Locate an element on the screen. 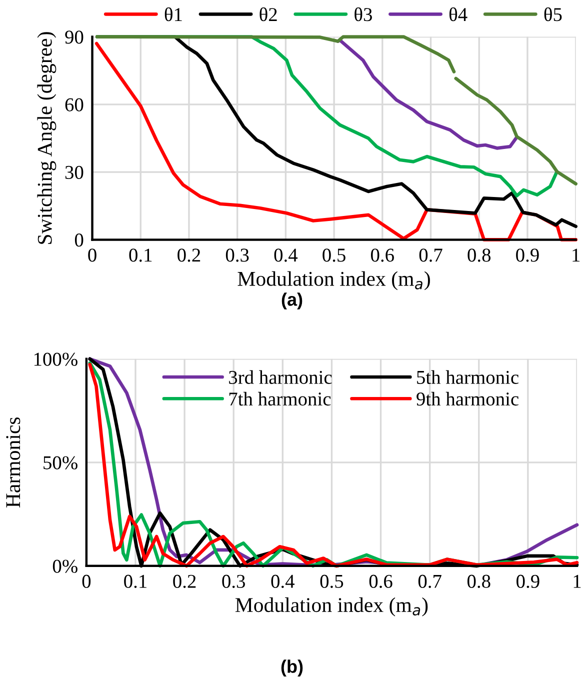  y-tick-label: 100% is located at coordinates (56, 359).